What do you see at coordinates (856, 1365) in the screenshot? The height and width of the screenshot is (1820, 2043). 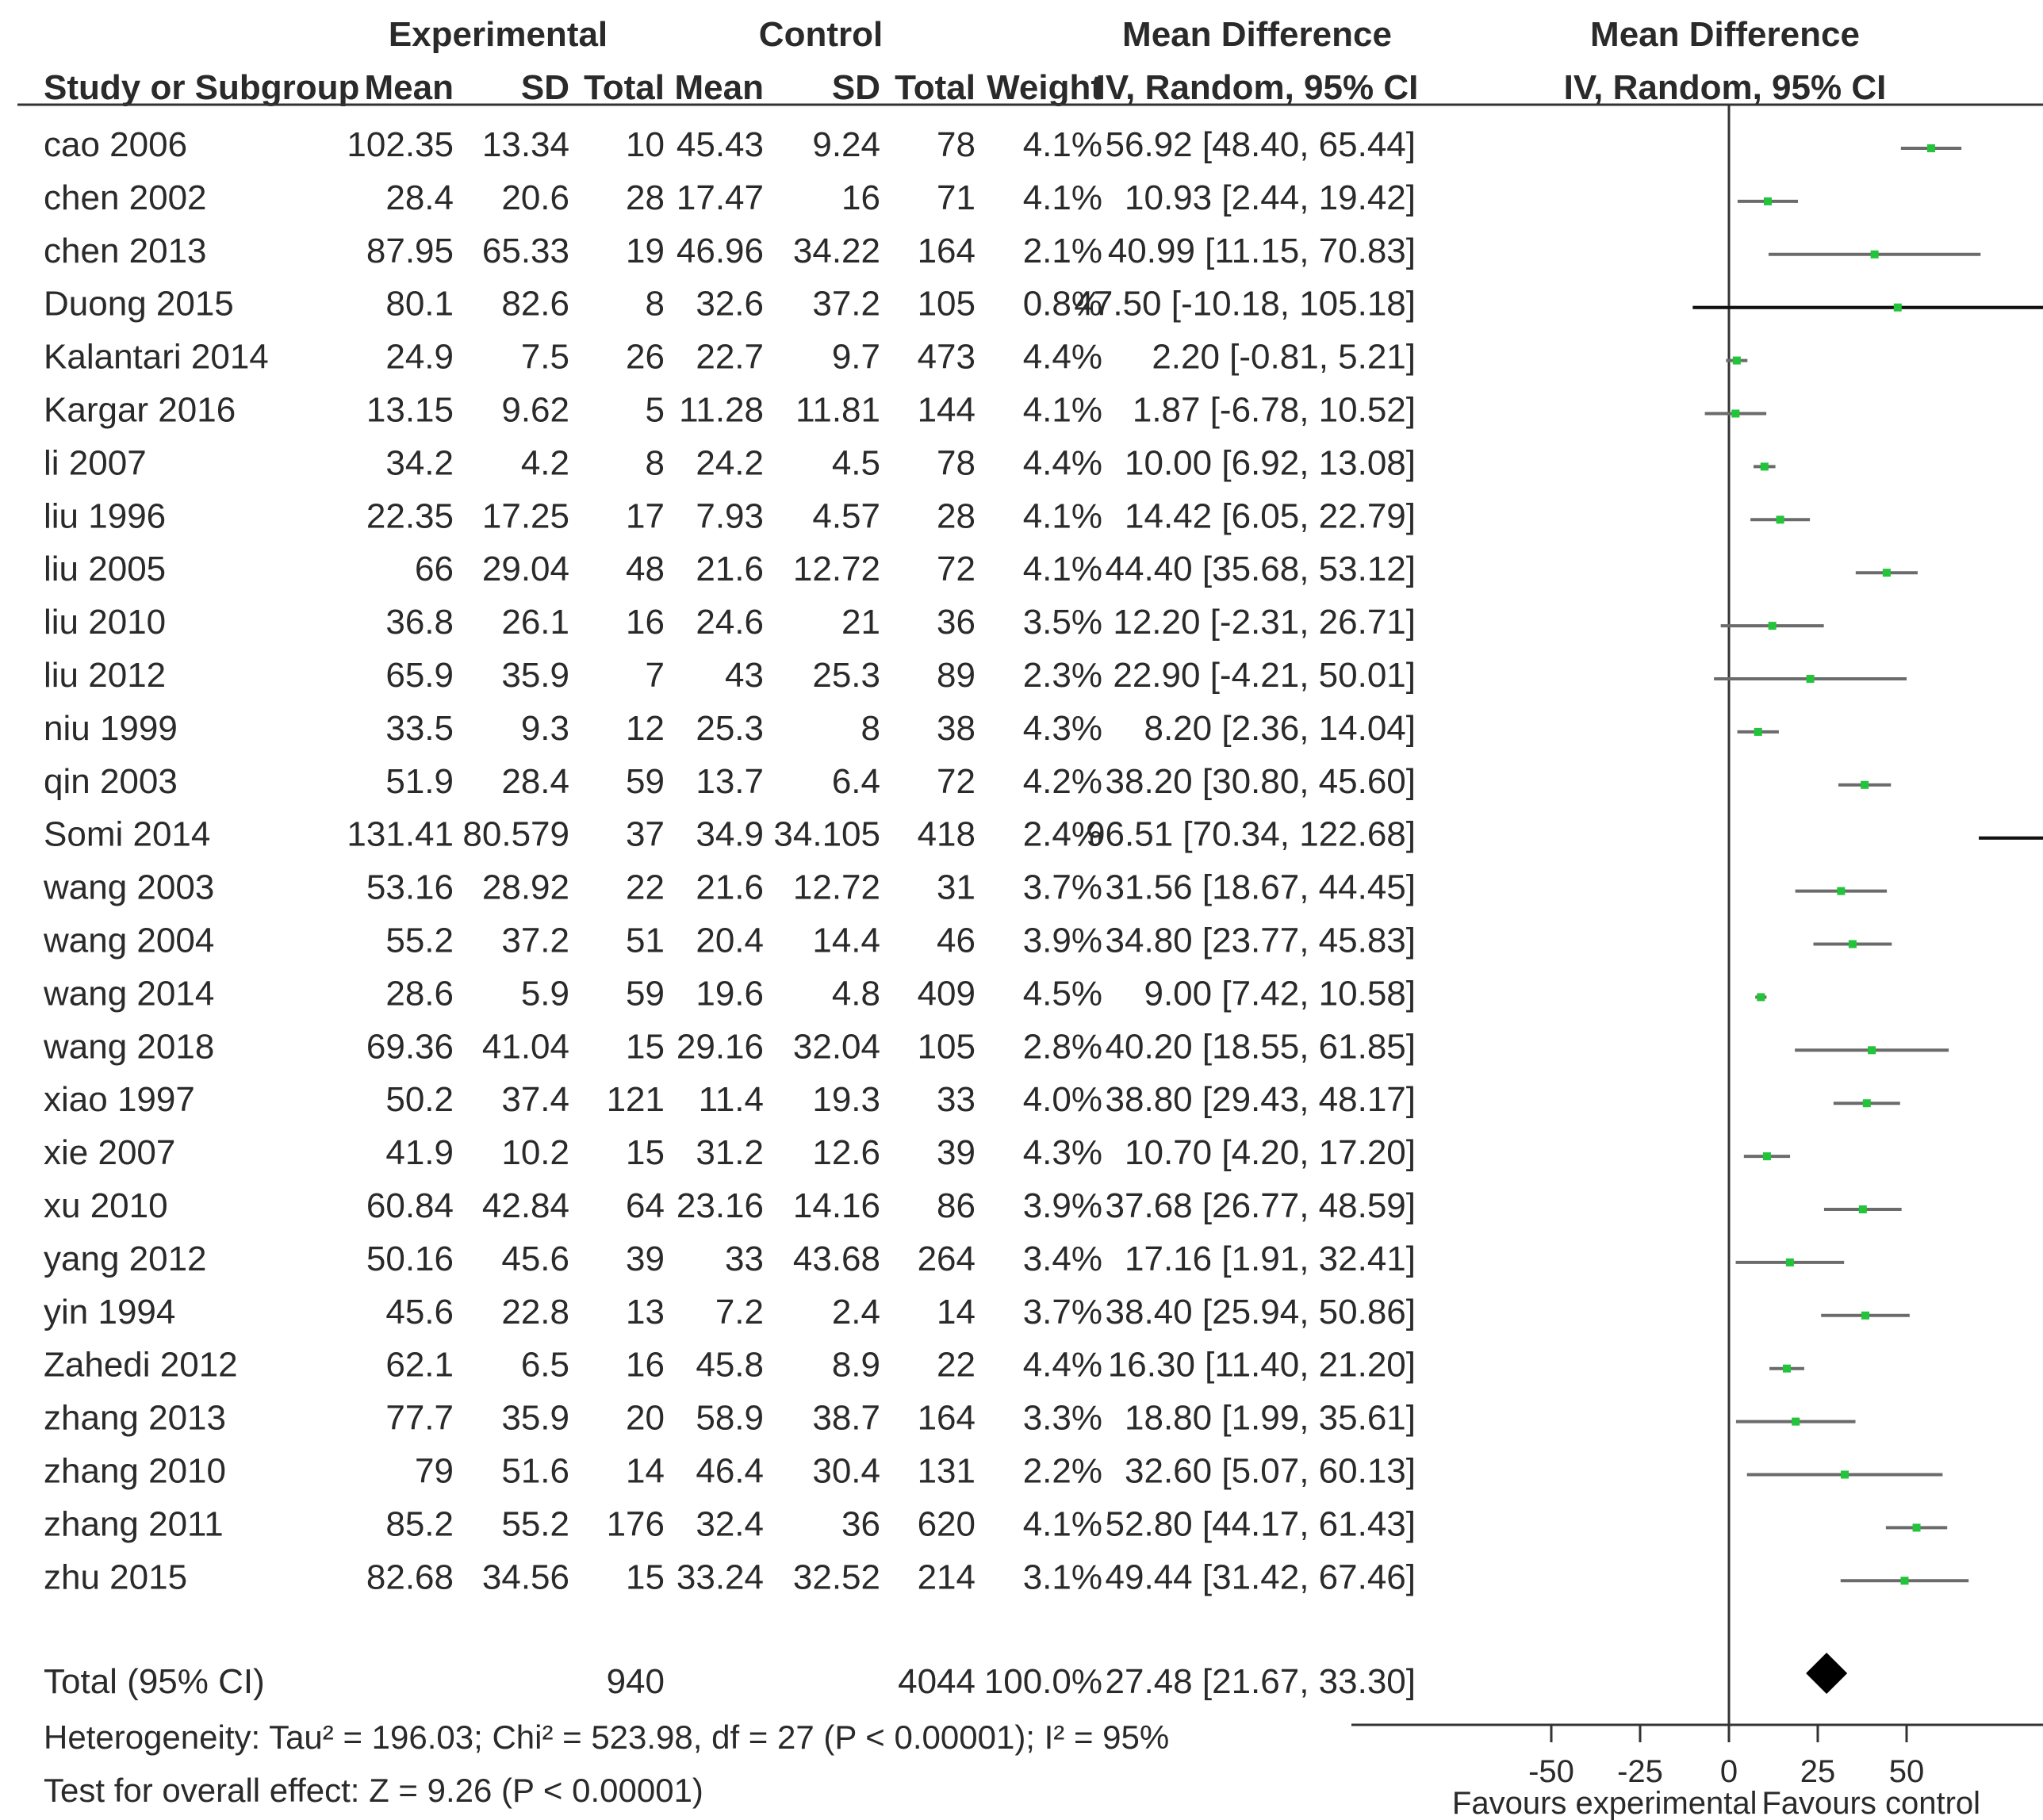 I see `ctl-sd: 8.9` at bounding box center [856, 1365].